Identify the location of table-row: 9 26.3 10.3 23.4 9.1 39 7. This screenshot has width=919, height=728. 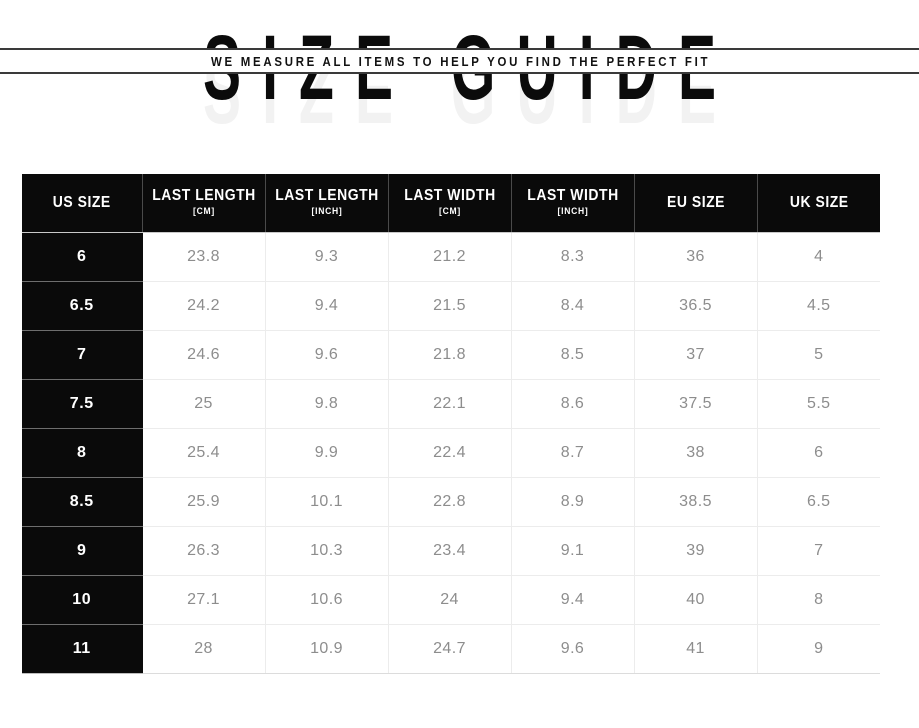
(451, 551).